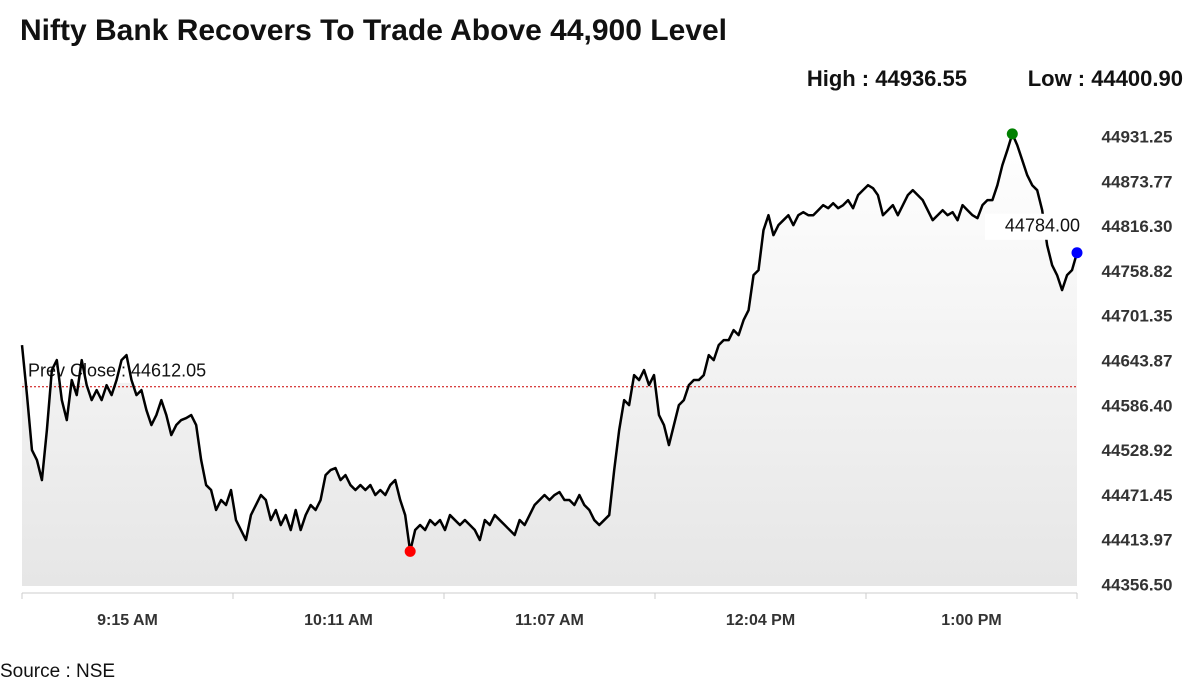 Image resolution: width=1200 pixels, height=685 pixels. What do you see at coordinates (338, 620) in the screenshot?
I see `x-tick-label: 10:11 AM` at bounding box center [338, 620].